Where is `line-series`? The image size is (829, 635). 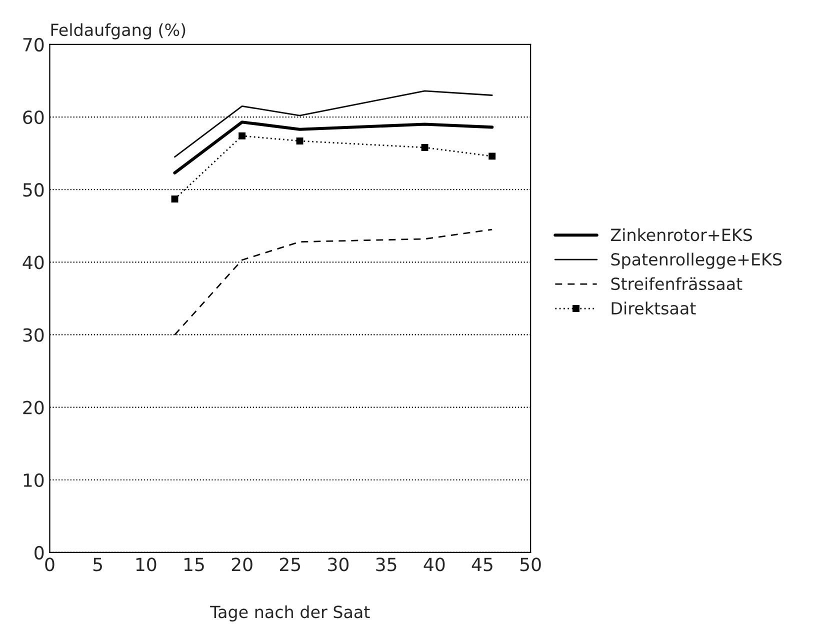 line-series is located at coordinates (333, 147).